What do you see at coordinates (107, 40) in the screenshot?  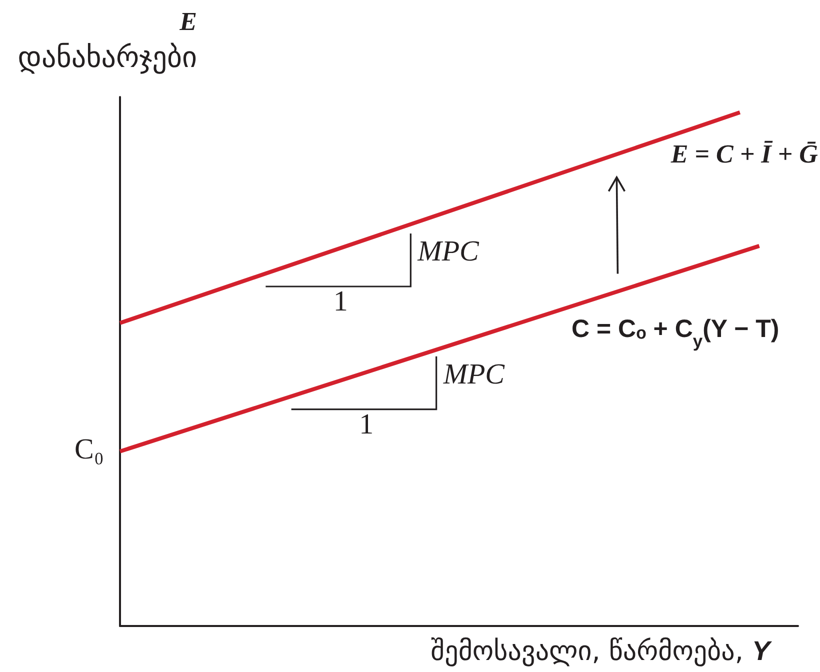 I see `y-axis-title: E დანახარჯები` at bounding box center [107, 40].